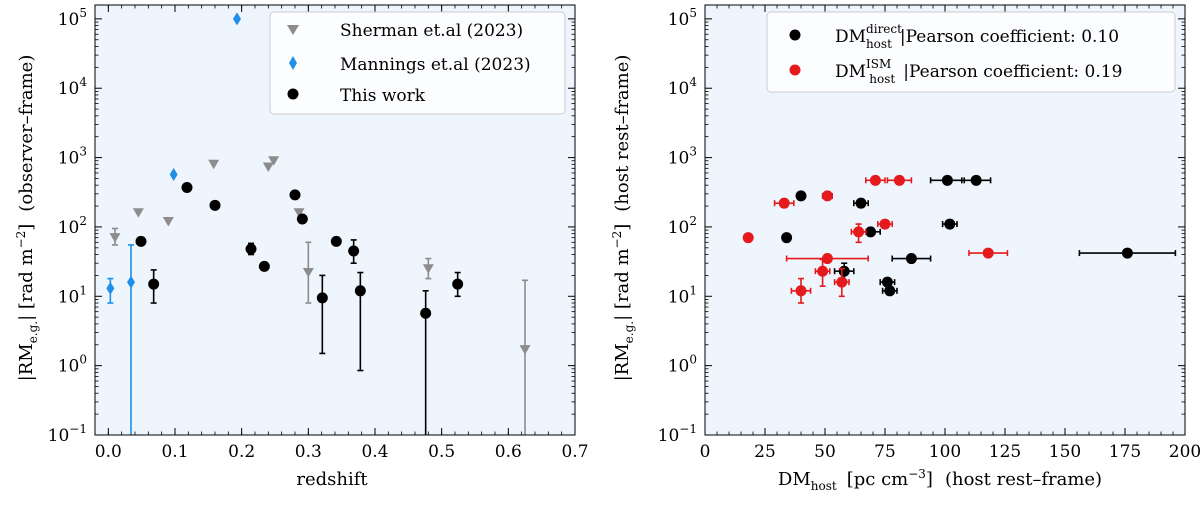 The width and height of the screenshot is (1200, 505). What do you see at coordinates (72, 295) in the screenshot?
I see `left-y-tick-label: 10¹` at bounding box center [72, 295].